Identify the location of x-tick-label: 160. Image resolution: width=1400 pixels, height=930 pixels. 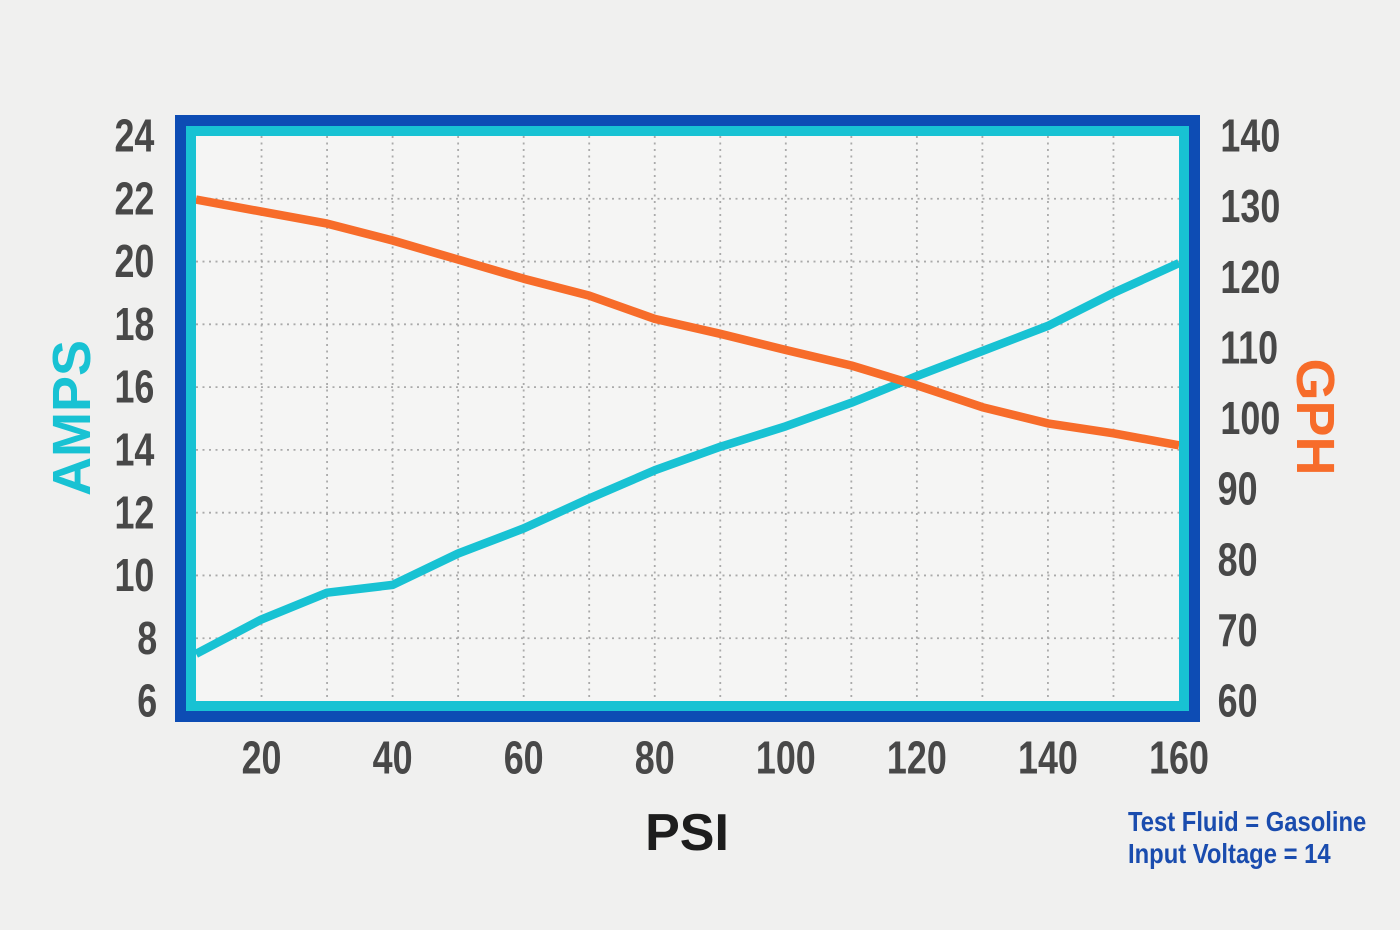
(1179, 757).